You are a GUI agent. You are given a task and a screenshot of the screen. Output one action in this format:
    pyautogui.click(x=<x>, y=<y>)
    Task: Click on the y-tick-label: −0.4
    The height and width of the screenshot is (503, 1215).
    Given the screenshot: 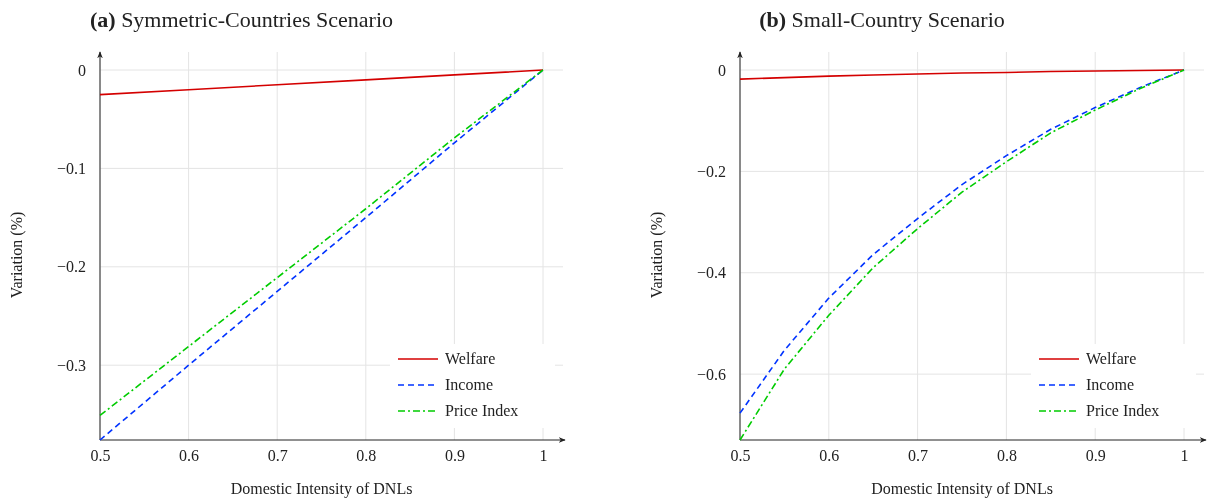 What is the action you would take?
    pyautogui.click(x=711, y=273)
    